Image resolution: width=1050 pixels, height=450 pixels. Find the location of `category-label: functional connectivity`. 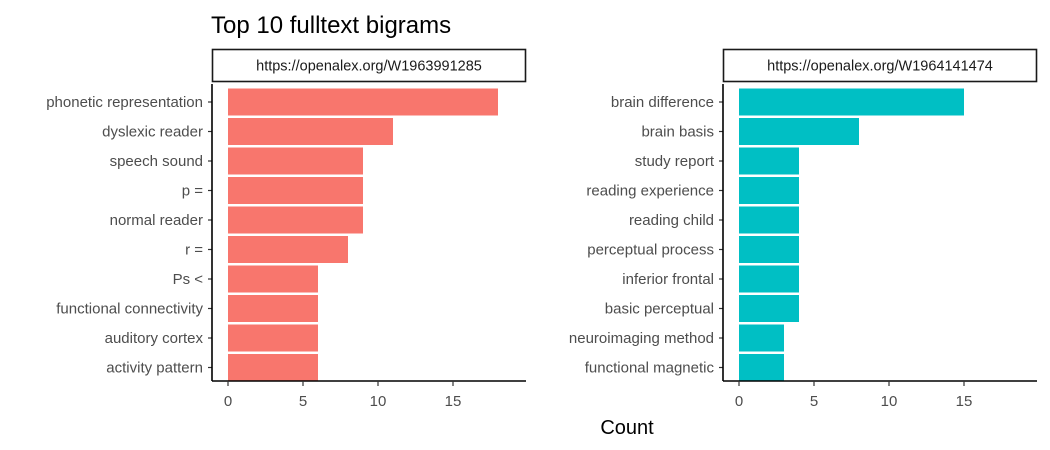

category-label: functional connectivity is located at coordinates (129, 309).